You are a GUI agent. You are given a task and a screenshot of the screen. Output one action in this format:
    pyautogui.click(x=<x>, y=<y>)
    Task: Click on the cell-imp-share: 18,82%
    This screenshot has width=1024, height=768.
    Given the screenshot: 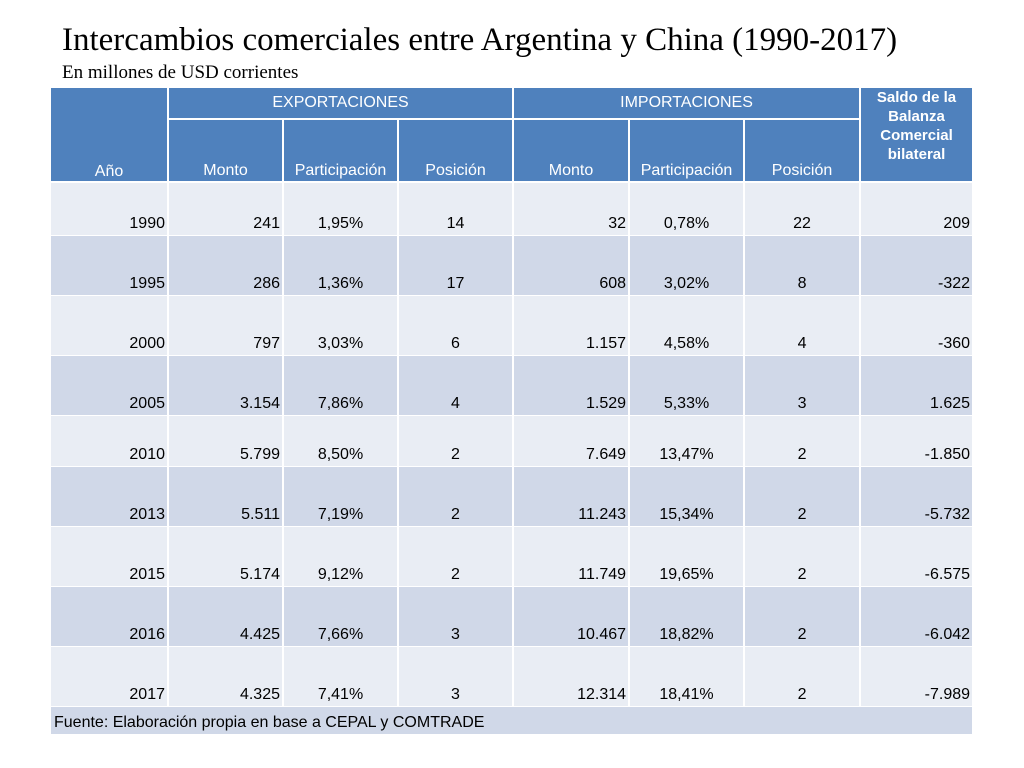 What is the action you would take?
    pyautogui.click(x=687, y=616)
    